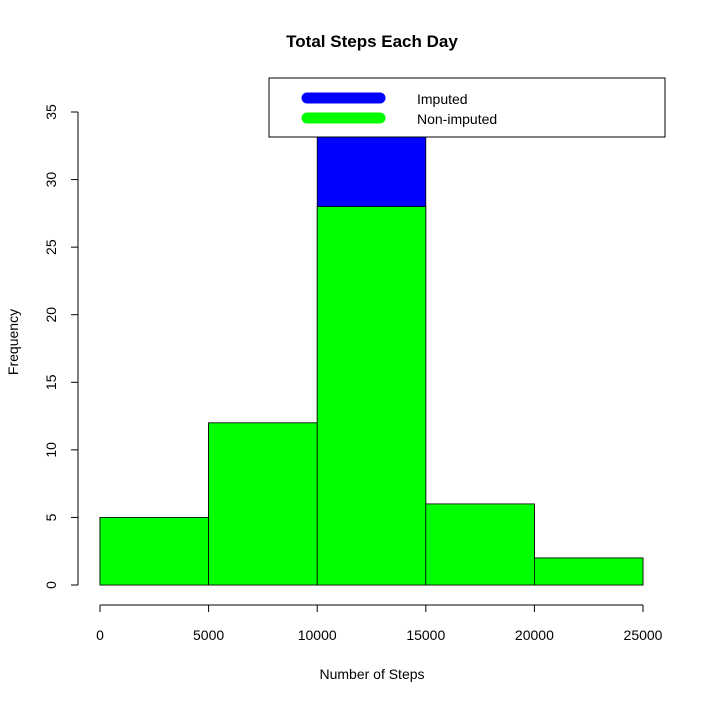 The height and width of the screenshot is (703, 706). I want to click on y-tick-label-7: 35, so click(51, 112).